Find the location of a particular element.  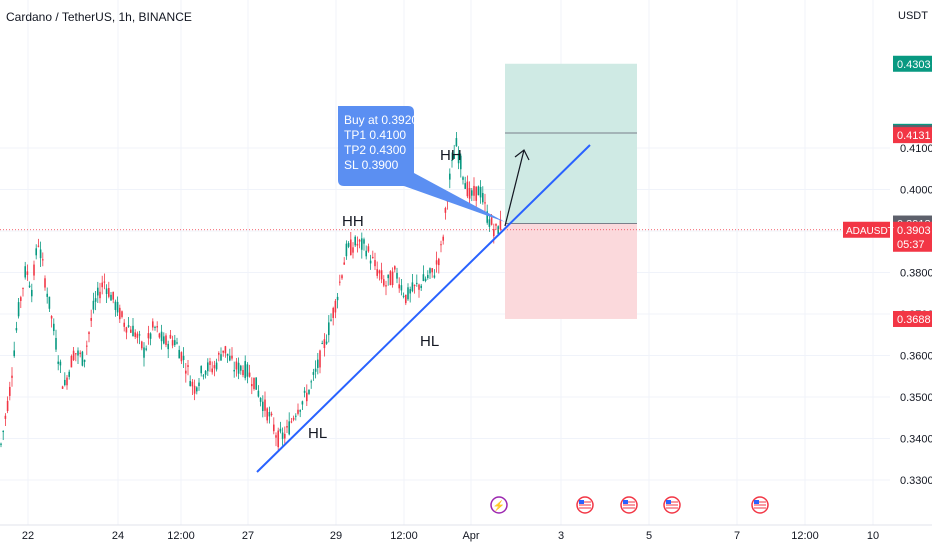

y-tick-label: 0.3800 is located at coordinates (916, 274).